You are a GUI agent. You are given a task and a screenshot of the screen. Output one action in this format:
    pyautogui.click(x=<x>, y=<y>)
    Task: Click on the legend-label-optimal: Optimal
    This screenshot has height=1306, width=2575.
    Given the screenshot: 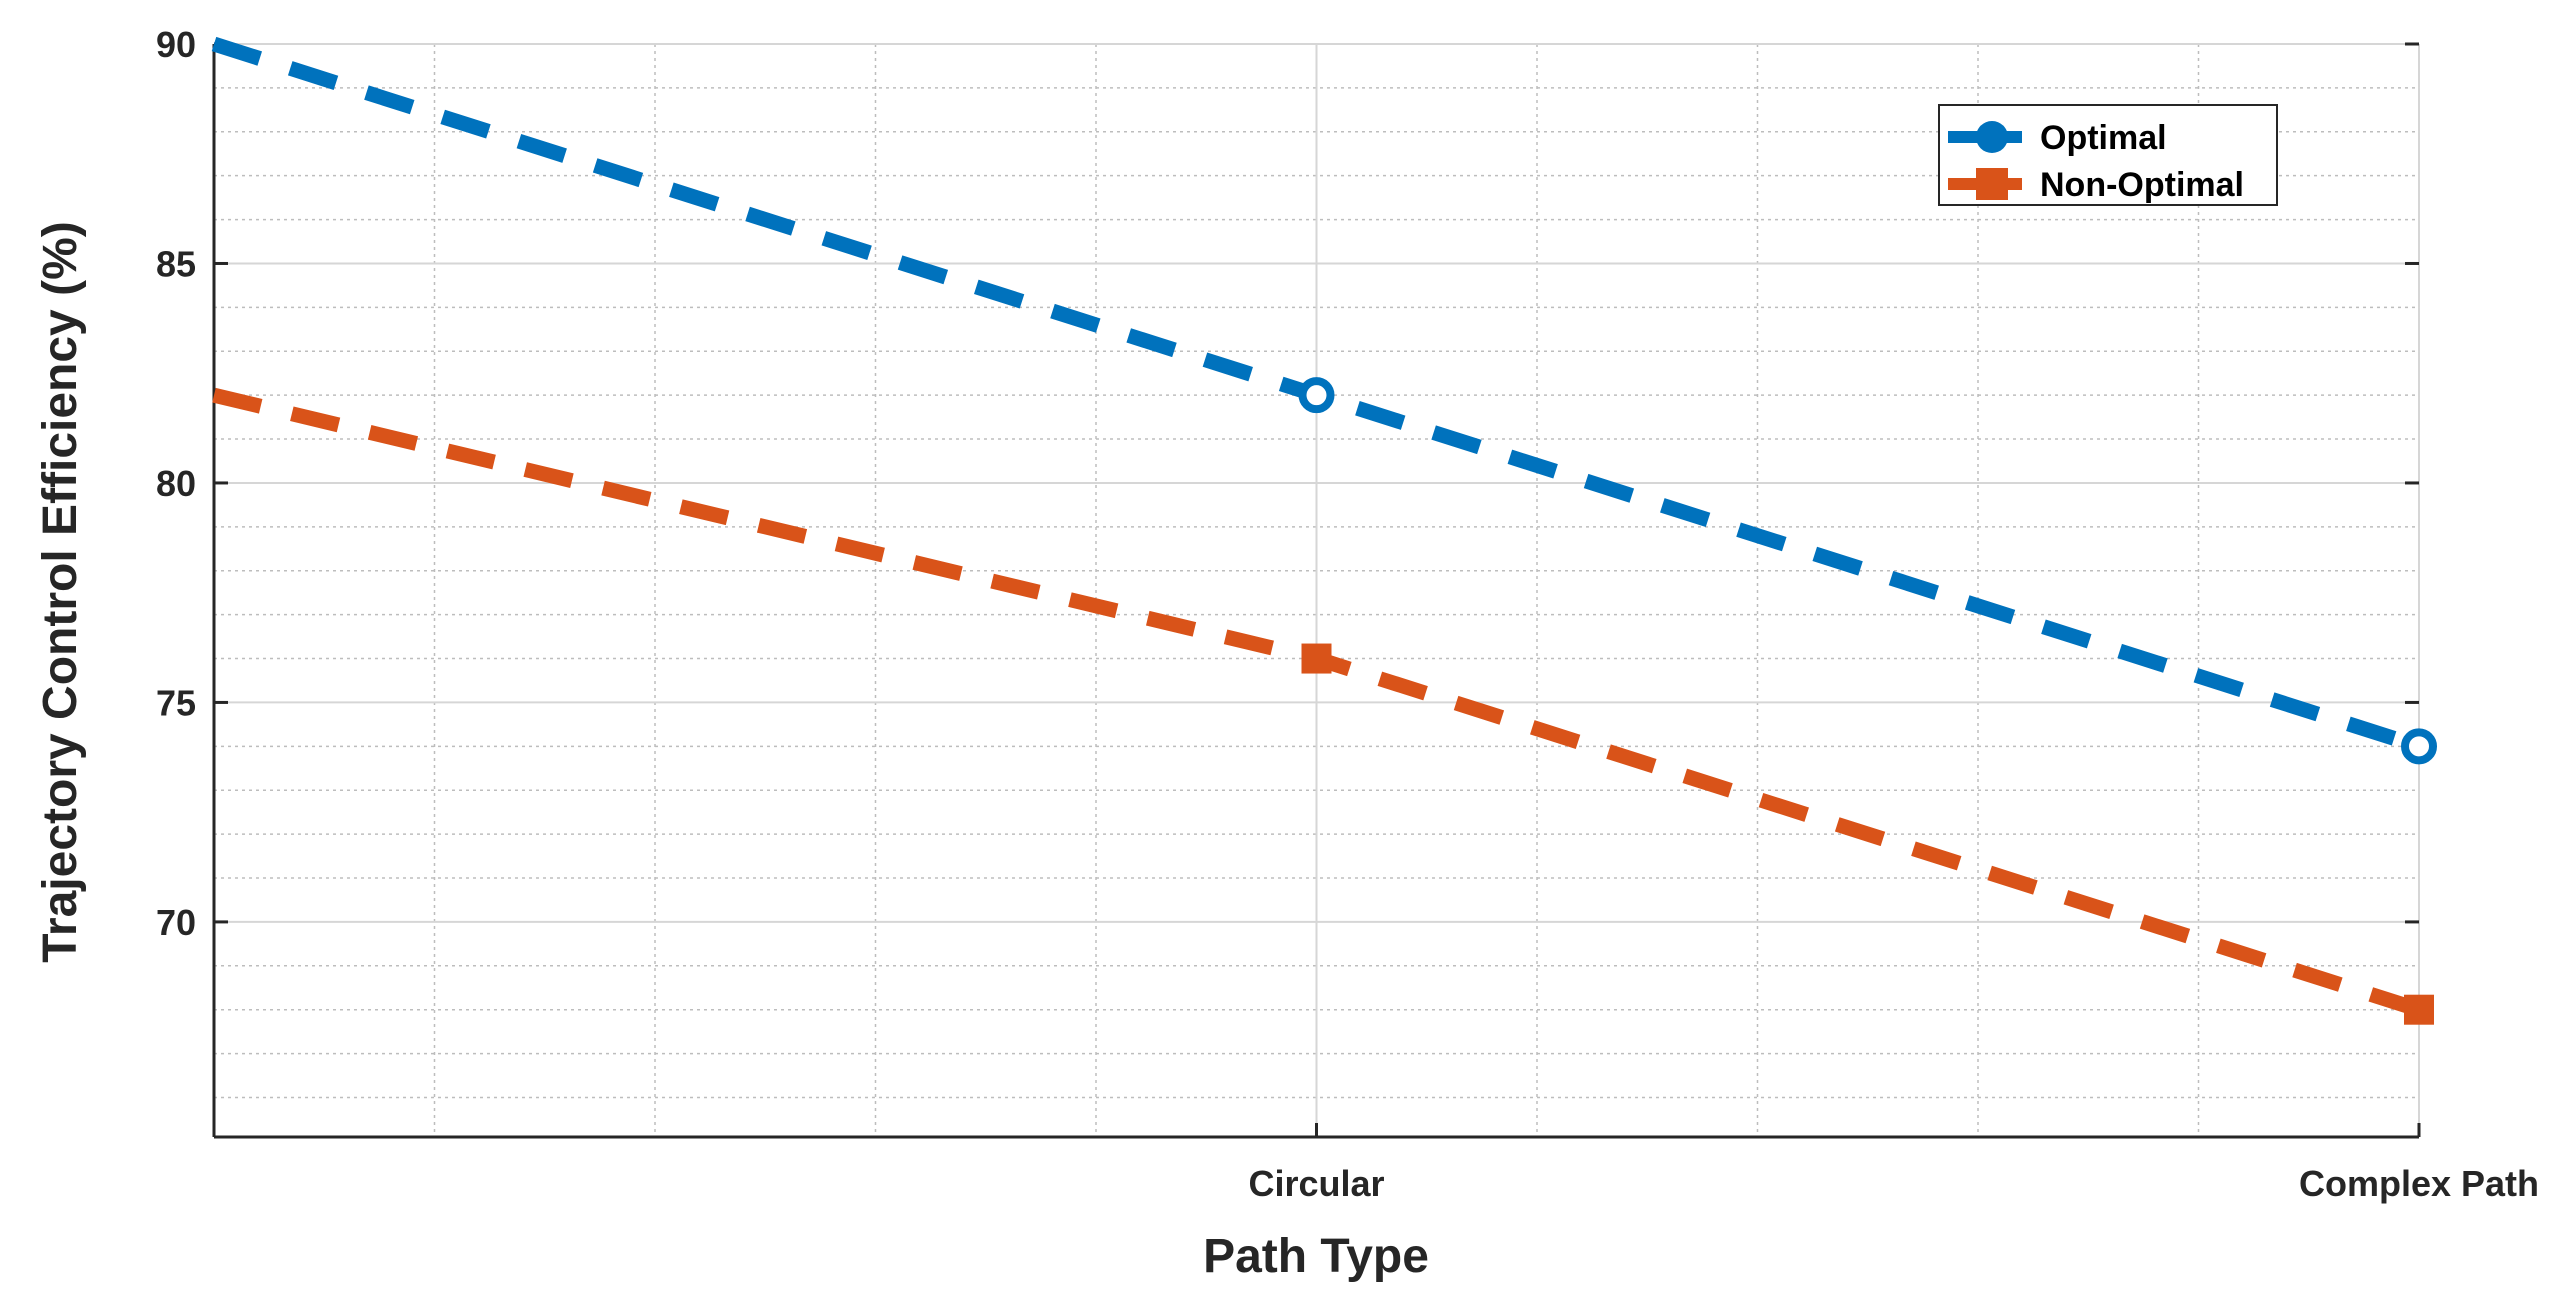 What is the action you would take?
    pyautogui.click(x=2103, y=138)
    